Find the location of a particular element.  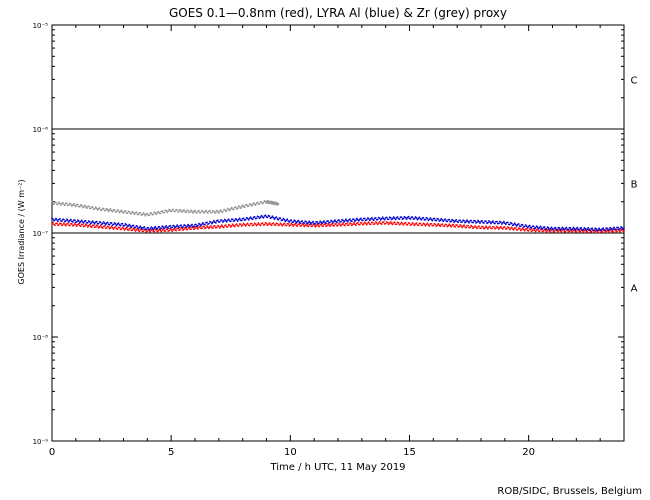

x-tick-label-4: 20 is located at coordinates (528, 452).